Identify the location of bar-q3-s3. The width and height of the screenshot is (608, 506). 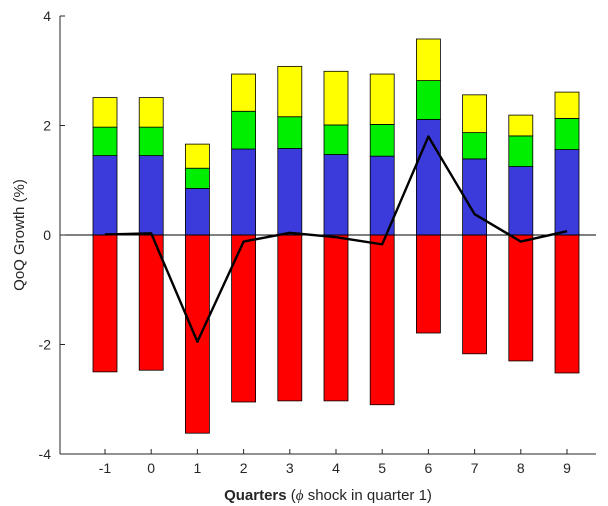
(290, 91).